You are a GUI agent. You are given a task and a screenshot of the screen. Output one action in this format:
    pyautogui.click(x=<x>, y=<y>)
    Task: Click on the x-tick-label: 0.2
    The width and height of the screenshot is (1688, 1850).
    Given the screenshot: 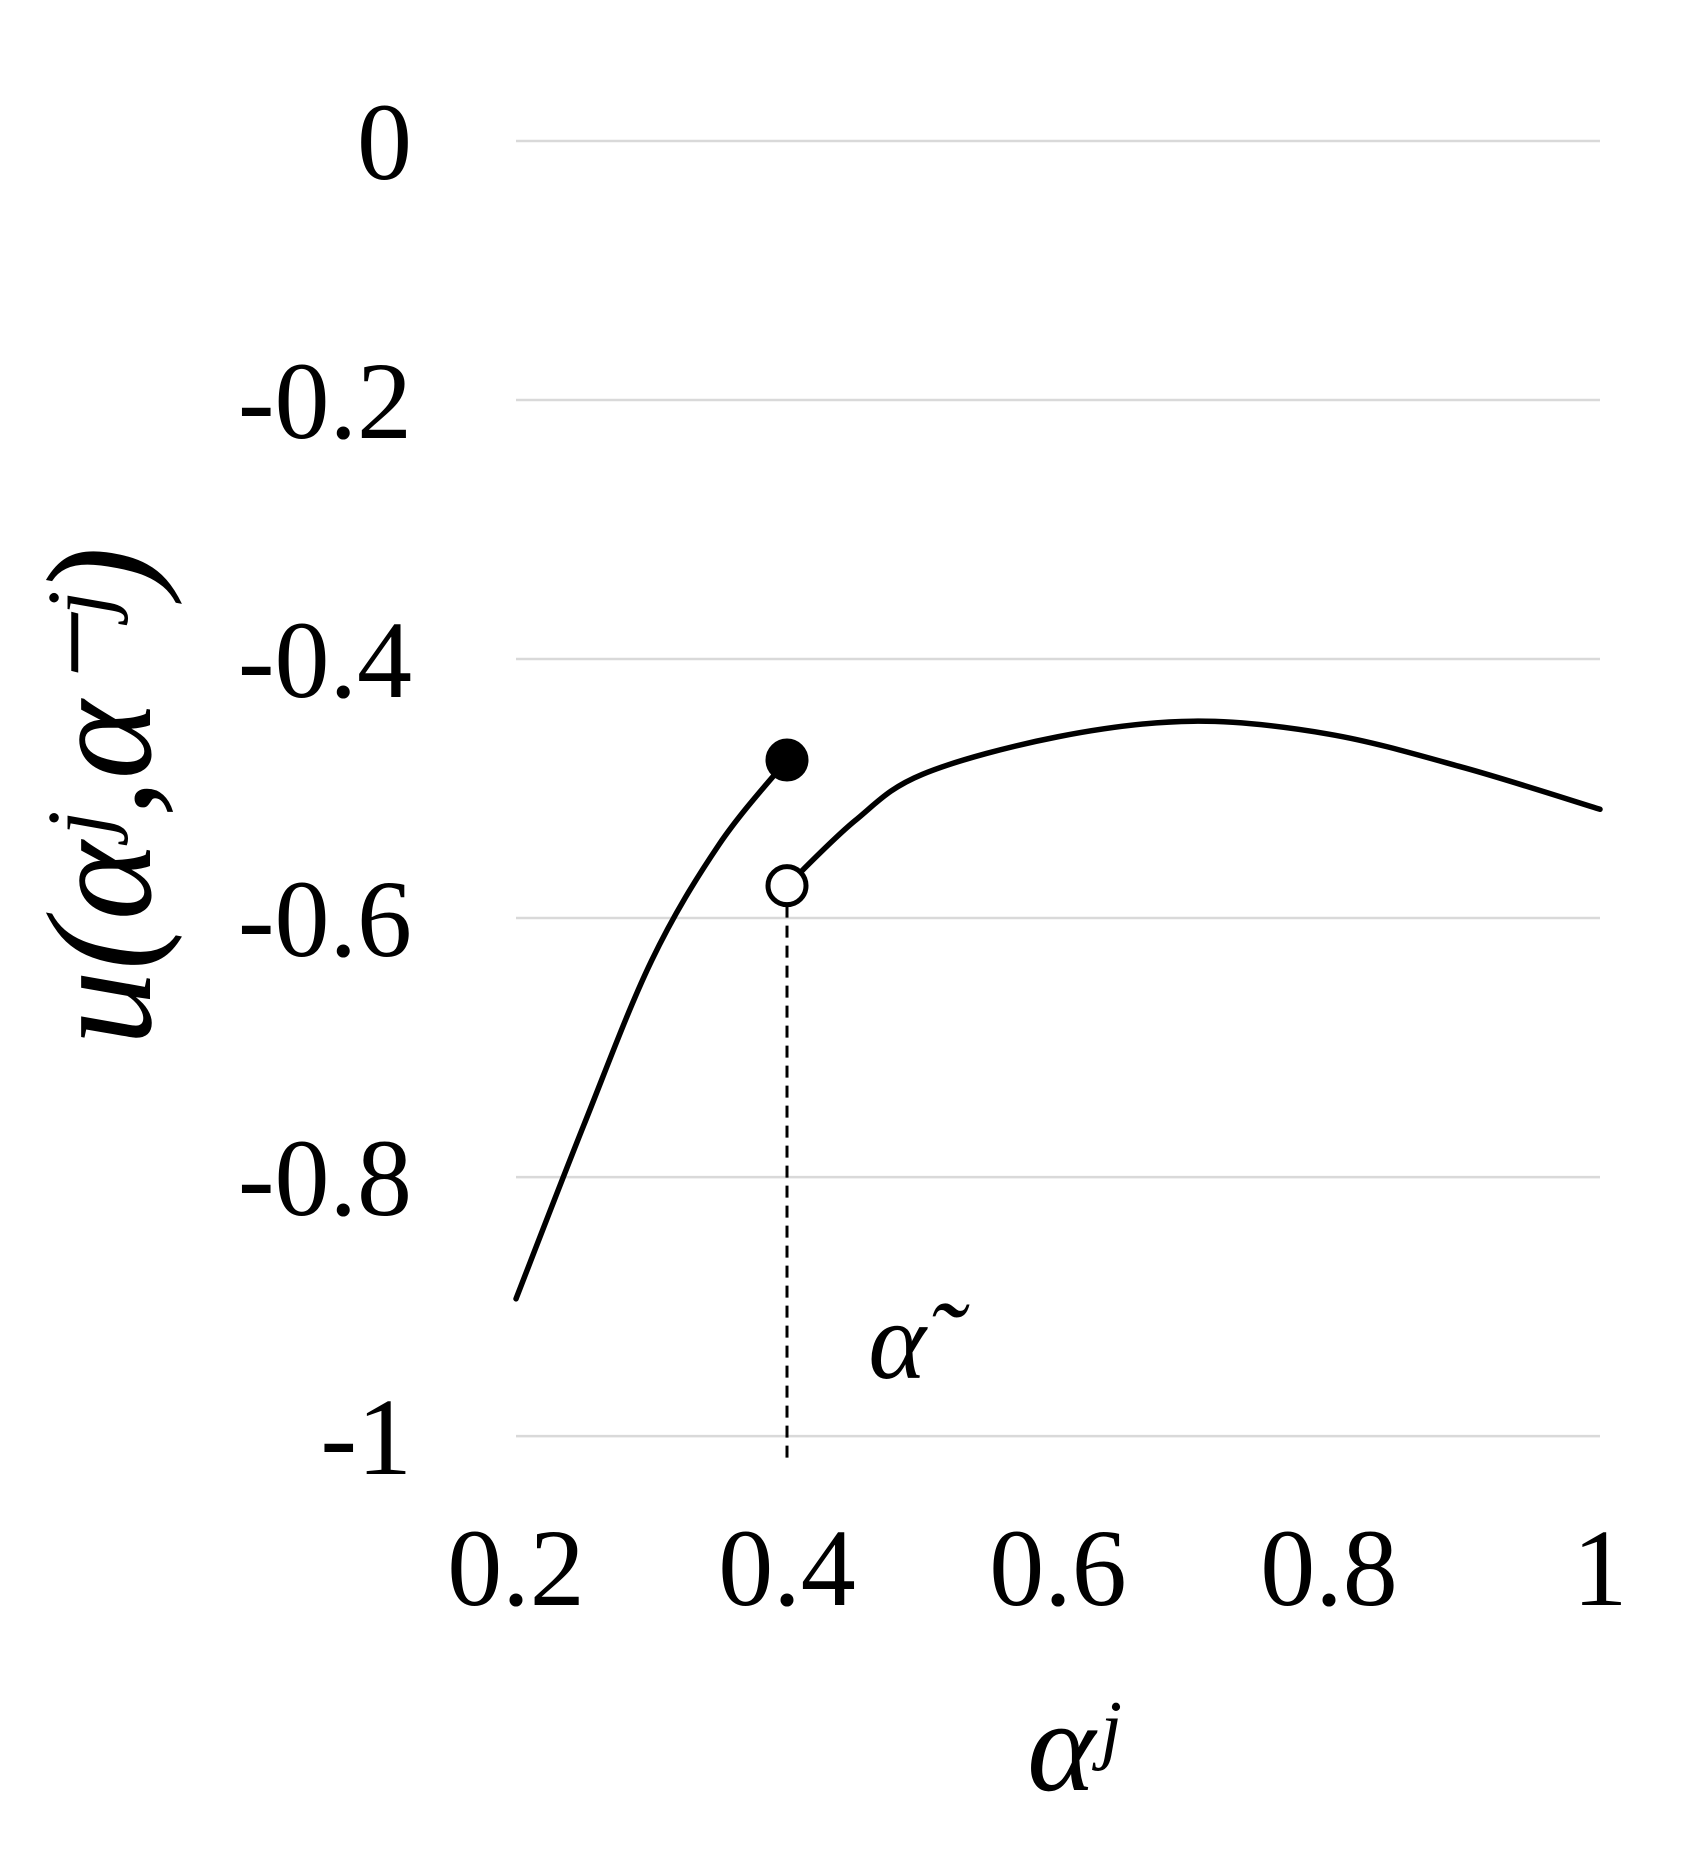 What is the action you would take?
    pyautogui.click(x=516, y=1568)
    